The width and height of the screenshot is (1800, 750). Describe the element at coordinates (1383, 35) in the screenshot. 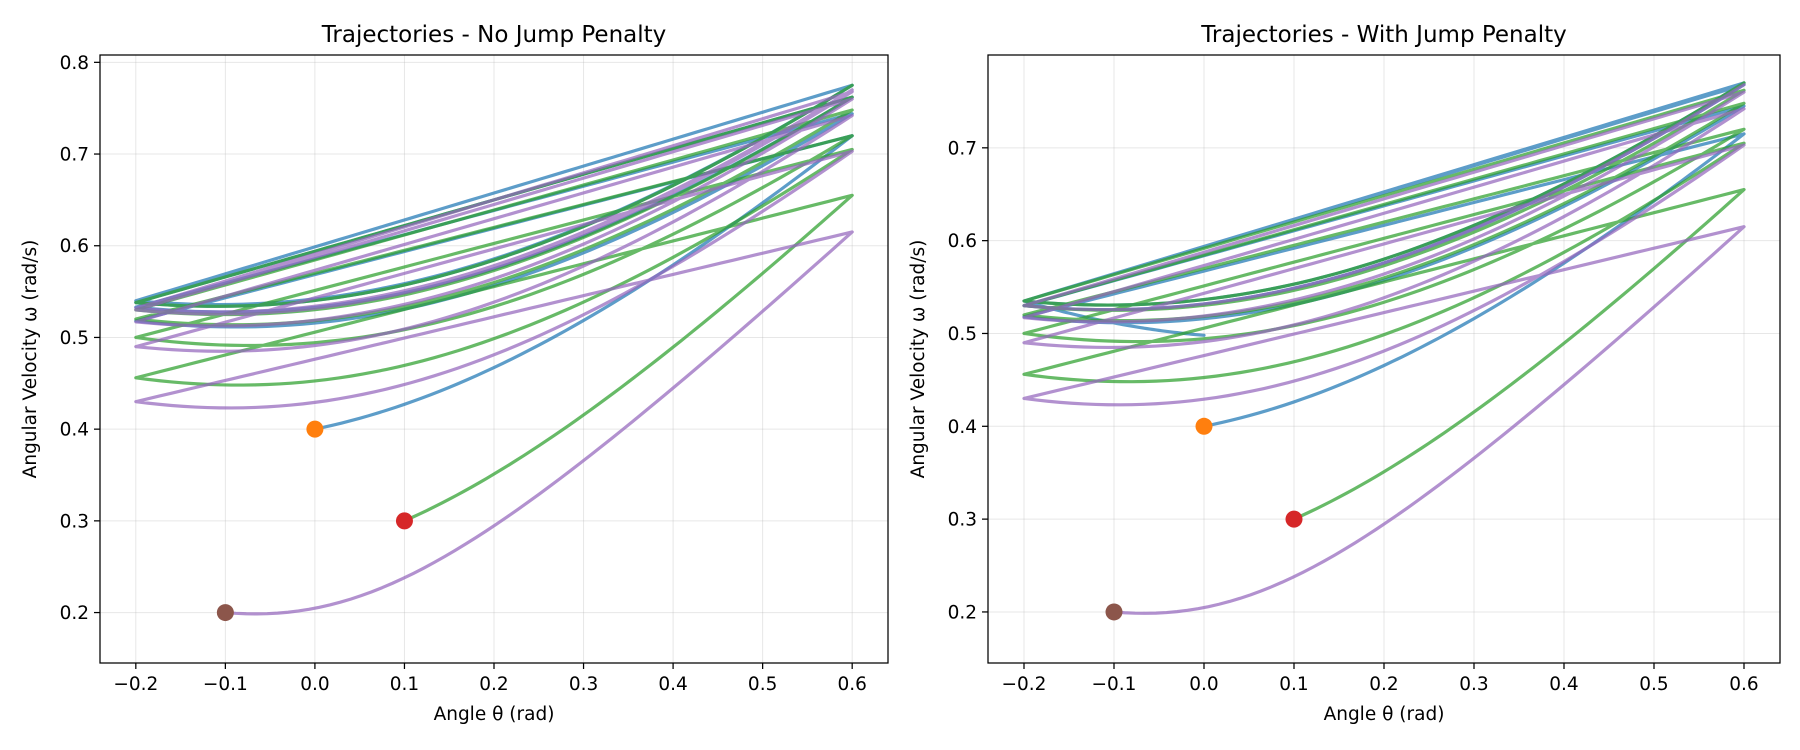

I see `chart-title: Trajectories - With Jump Penalty` at that location.